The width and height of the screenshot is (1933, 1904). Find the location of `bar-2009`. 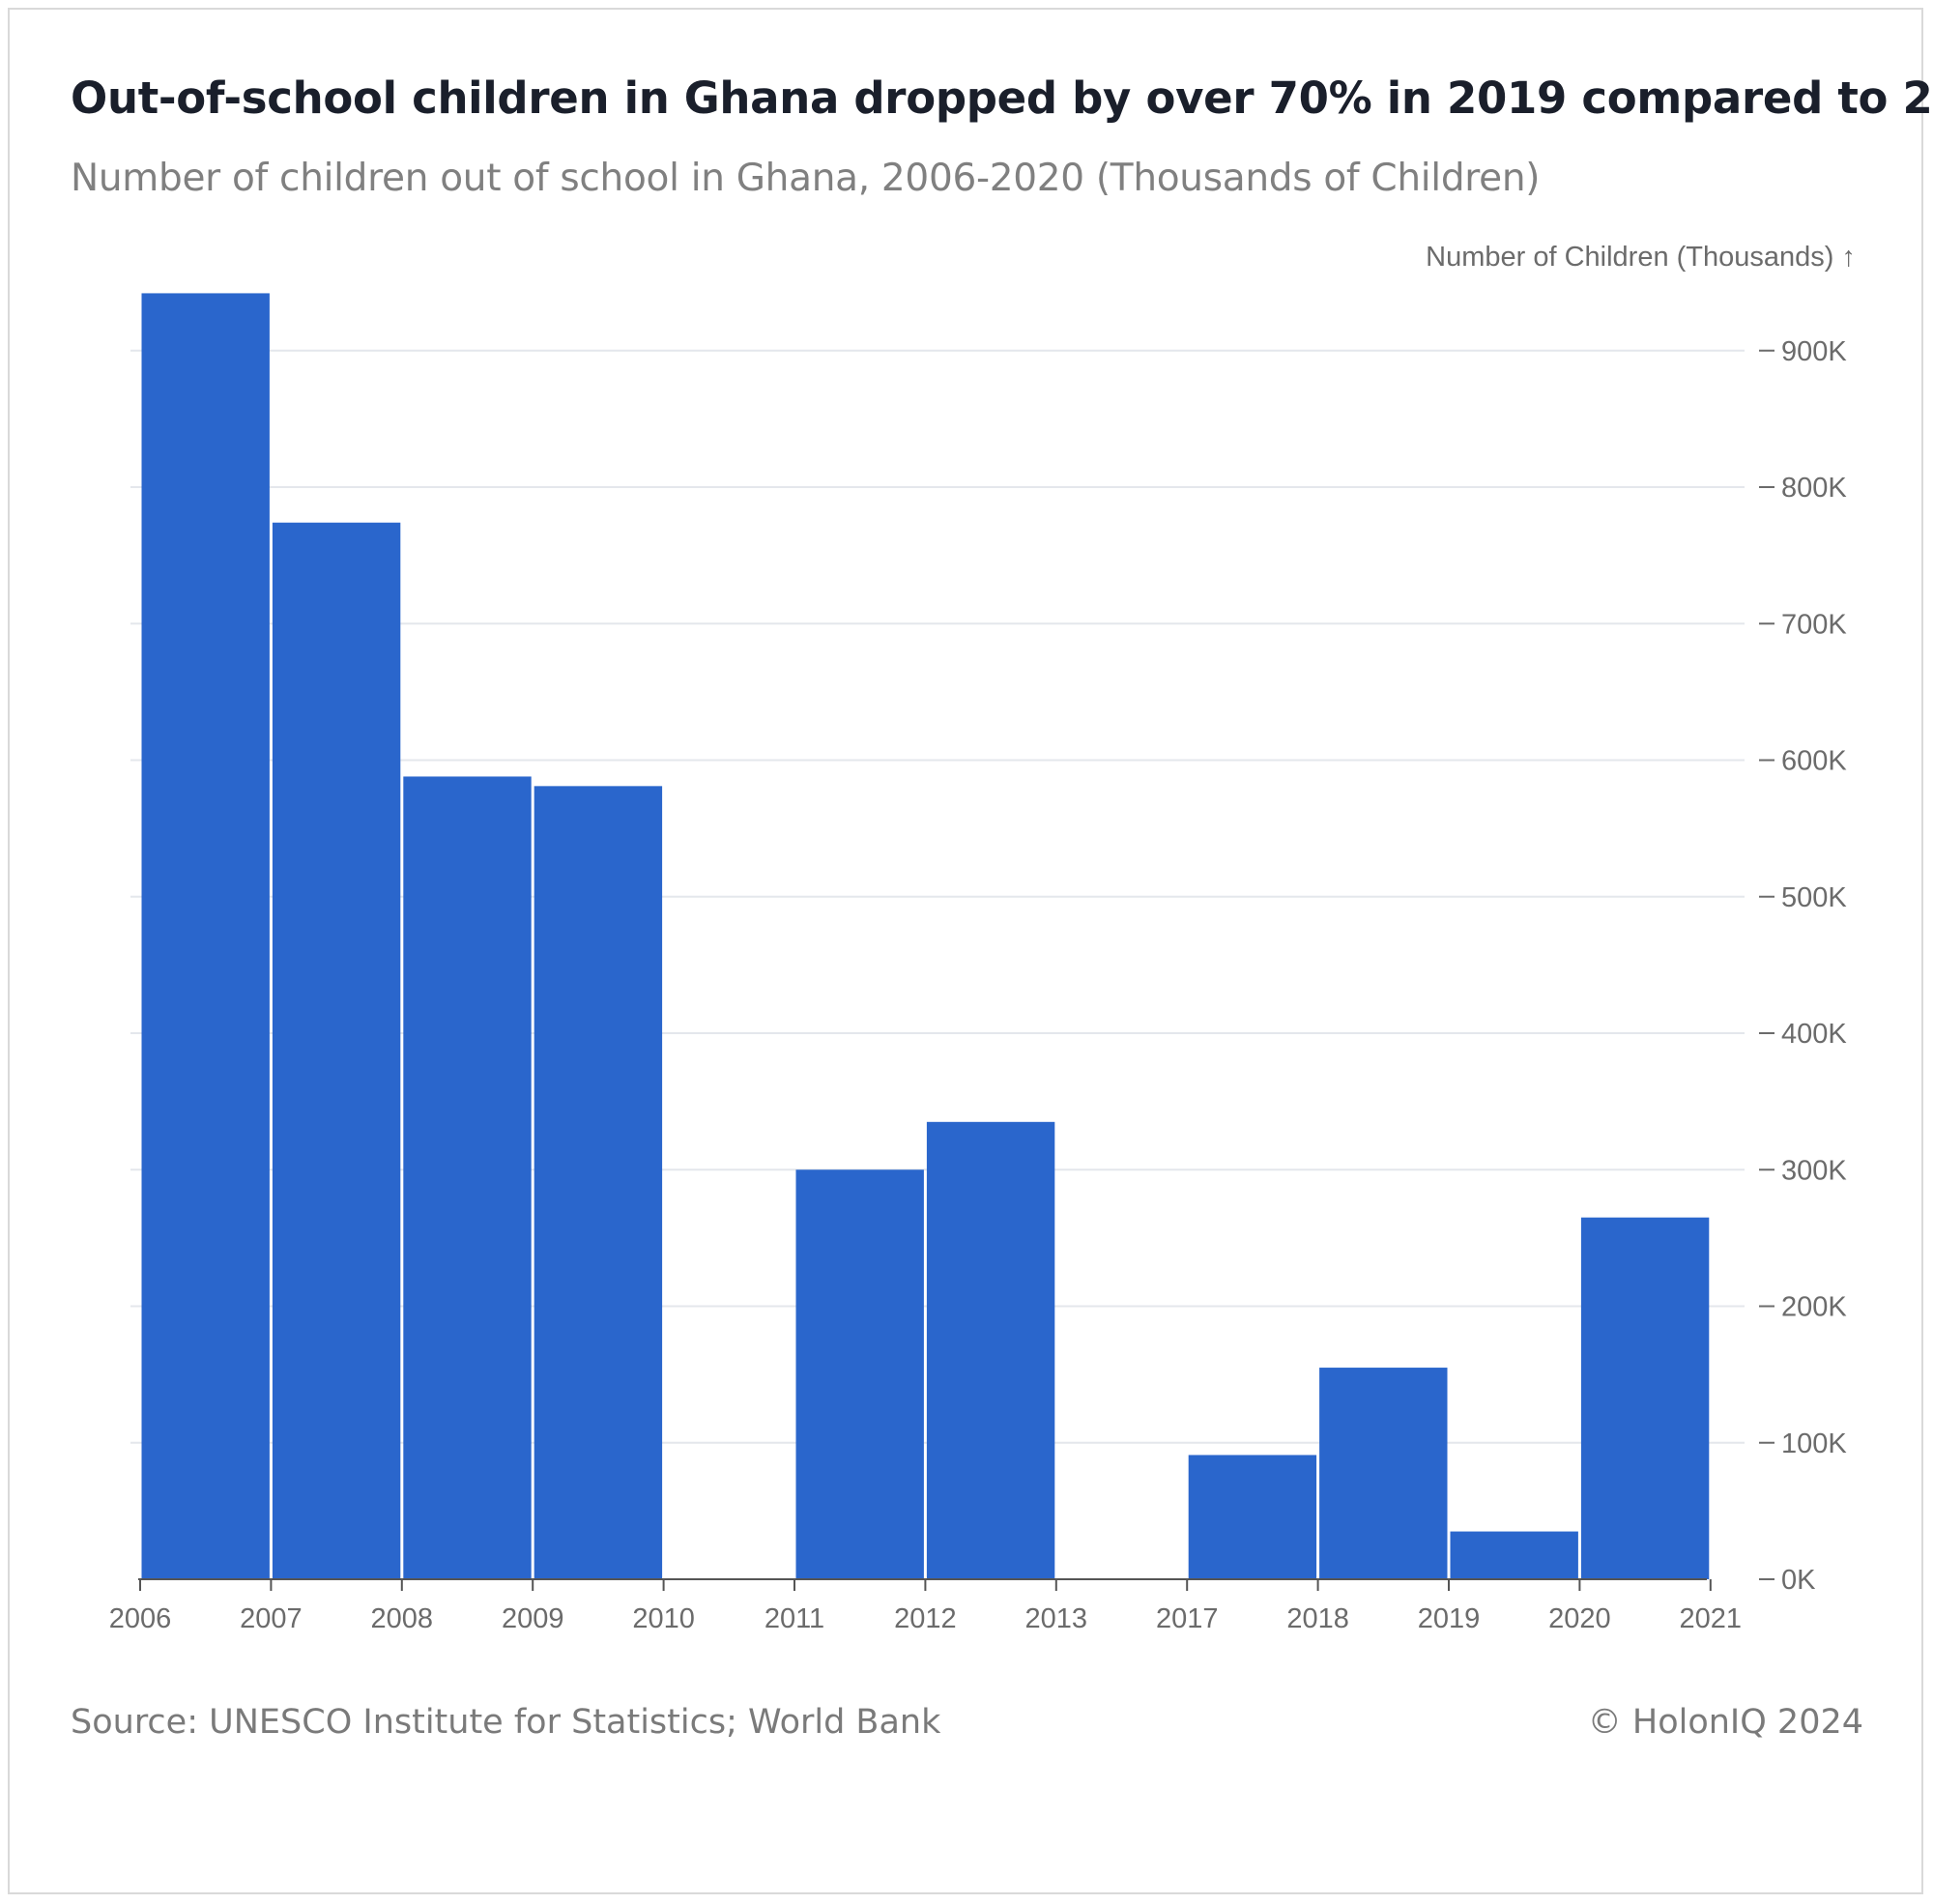

bar-2009 is located at coordinates (598, 1183).